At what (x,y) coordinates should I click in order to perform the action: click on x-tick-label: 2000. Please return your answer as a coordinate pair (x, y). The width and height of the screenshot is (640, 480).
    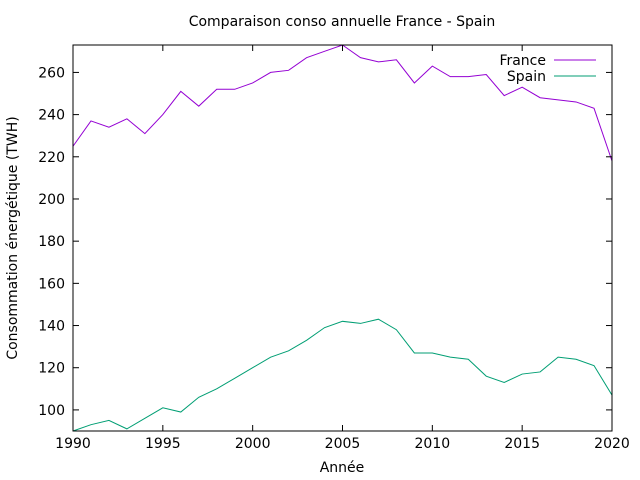
    Looking at the image, I should click on (253, 444).